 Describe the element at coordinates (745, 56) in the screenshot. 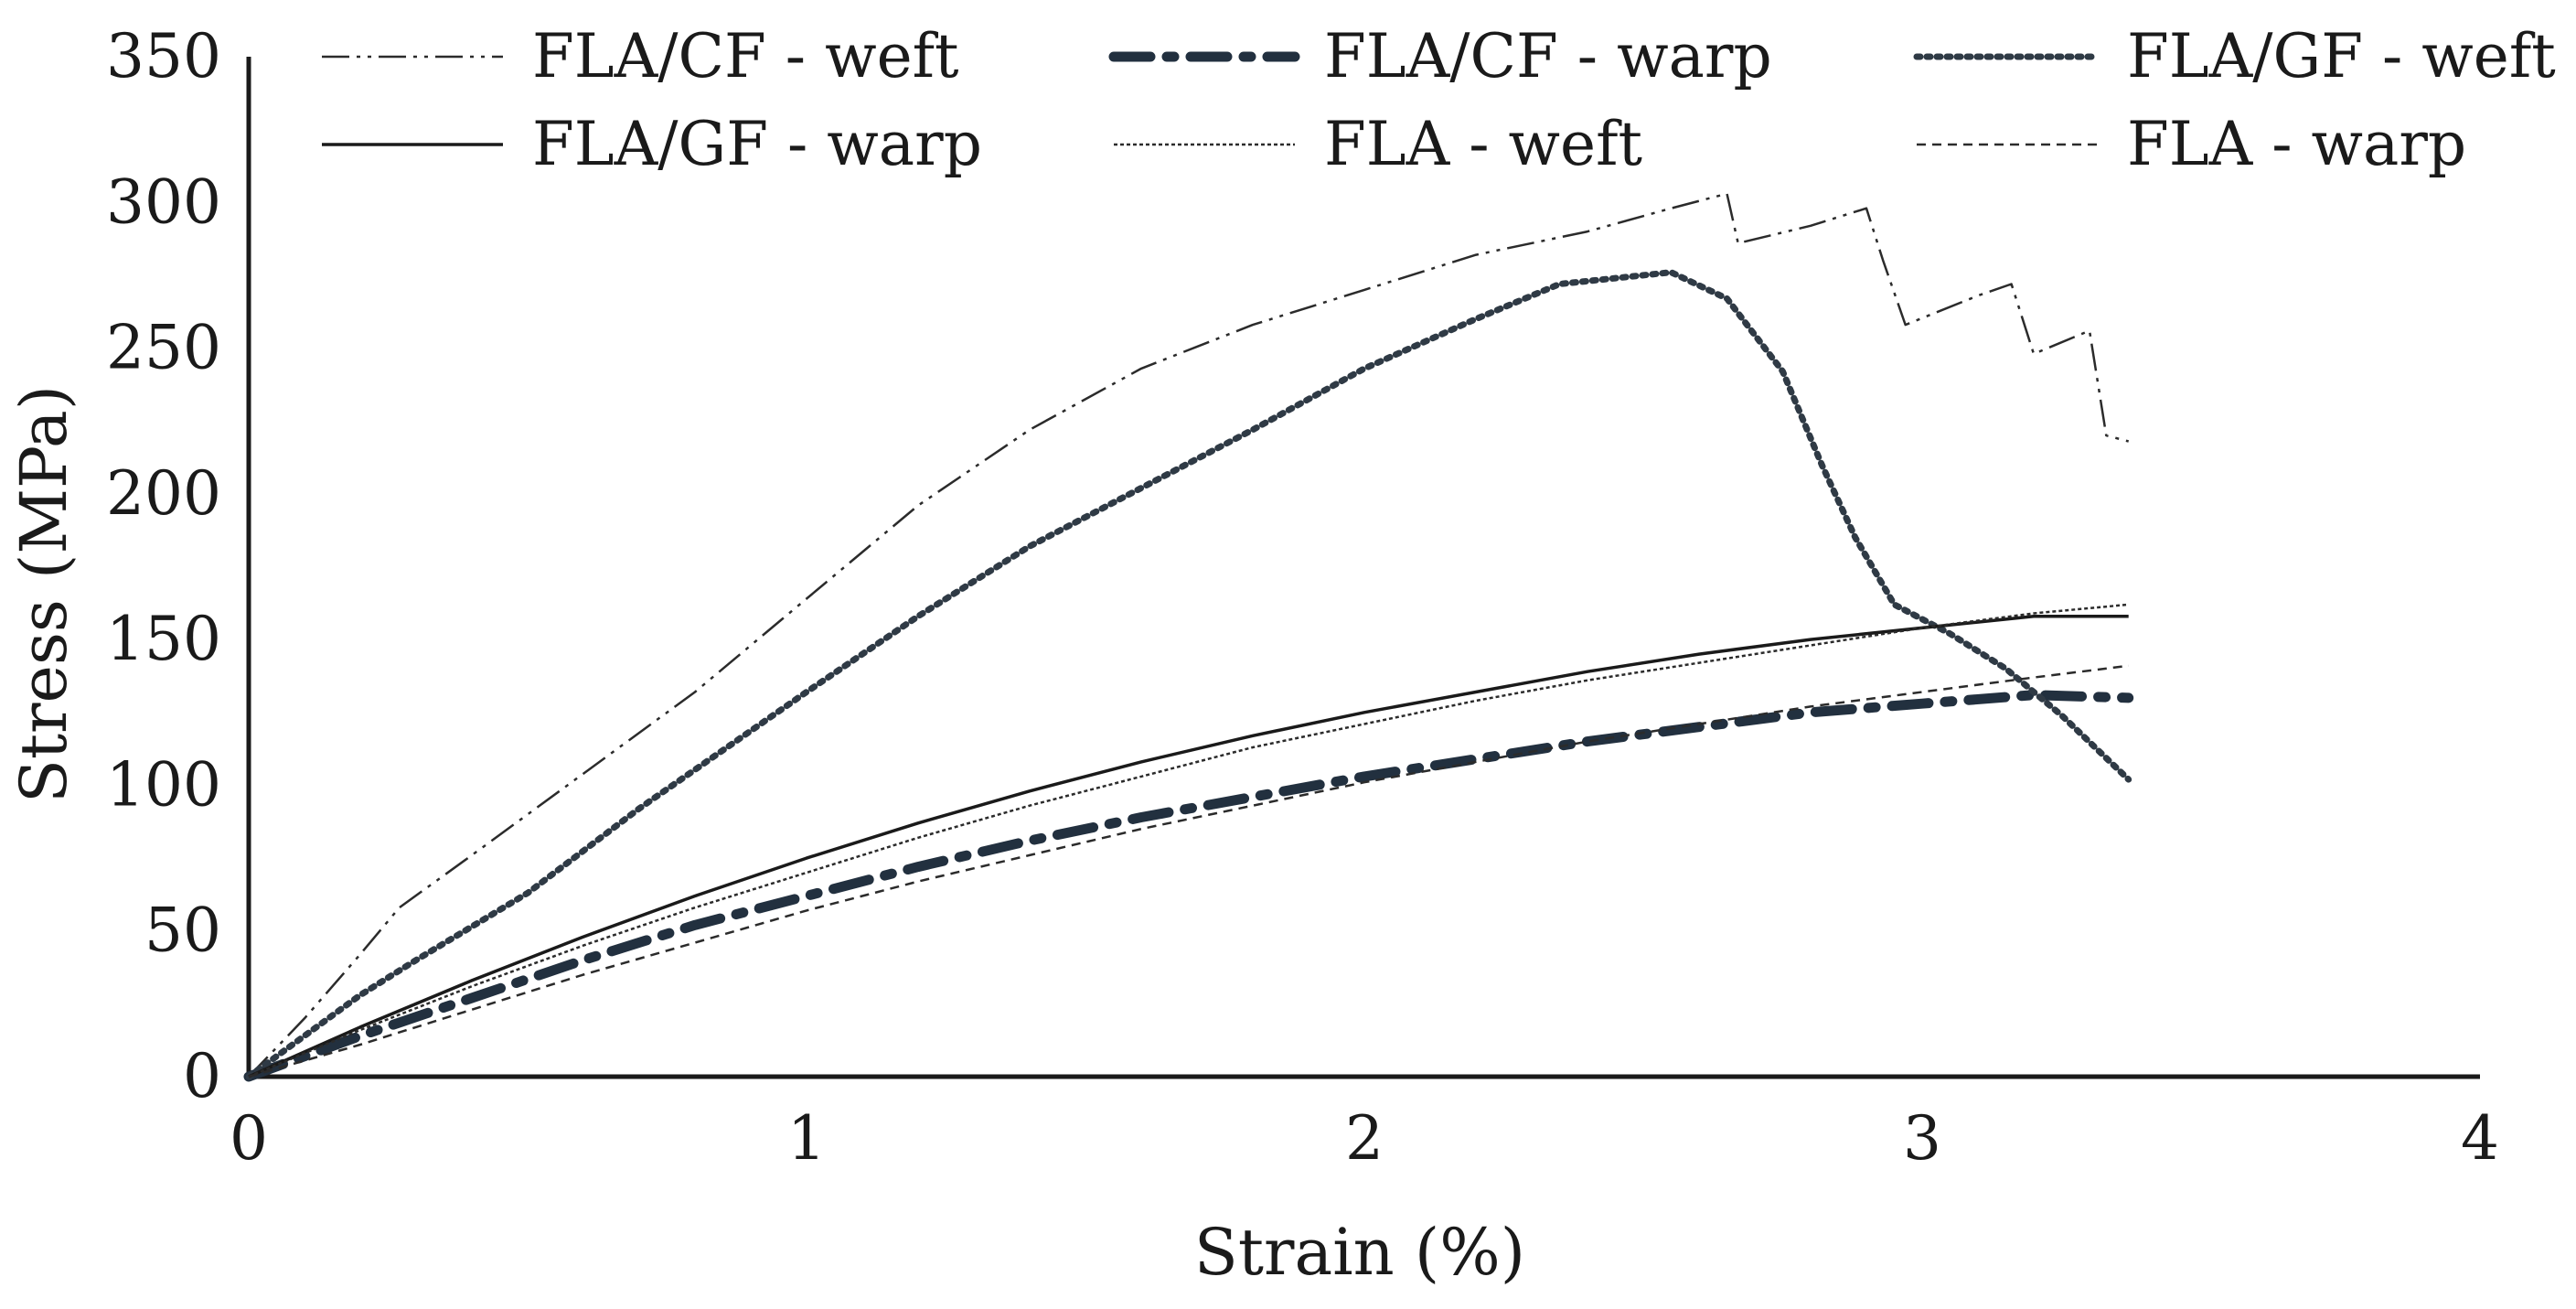

I see `legend-label: FLA/CF - weft` at that location.